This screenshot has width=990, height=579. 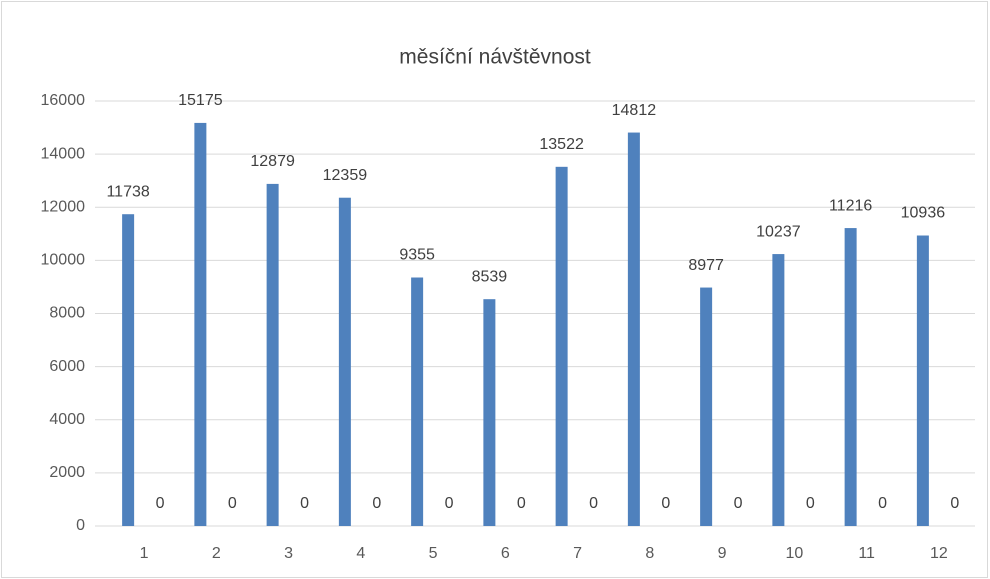 I want to click on data-label: 9355, so click(x=417, y=255).